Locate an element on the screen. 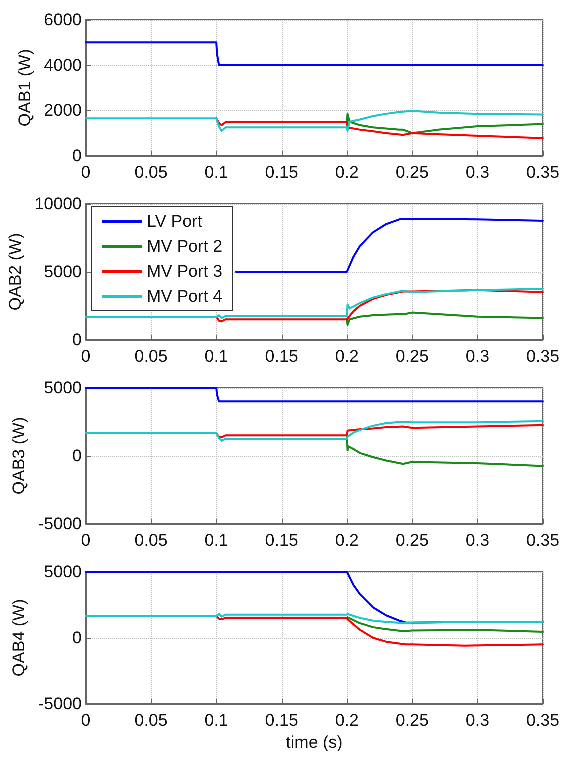 The width and height of the screenshot is (577, 773). y-axis-title: QAB4 (W) is located at coordinates (19, 638).